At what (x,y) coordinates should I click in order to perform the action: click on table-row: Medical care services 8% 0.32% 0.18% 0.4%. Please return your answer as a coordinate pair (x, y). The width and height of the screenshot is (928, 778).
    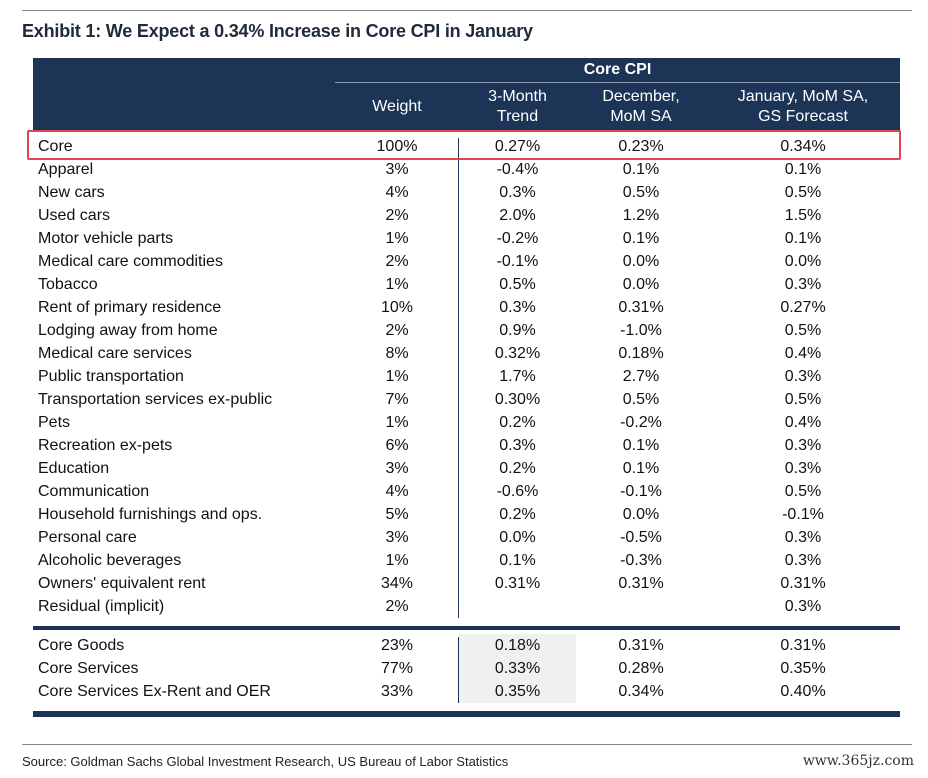
    Looking at the image, I should click on (466, 353).